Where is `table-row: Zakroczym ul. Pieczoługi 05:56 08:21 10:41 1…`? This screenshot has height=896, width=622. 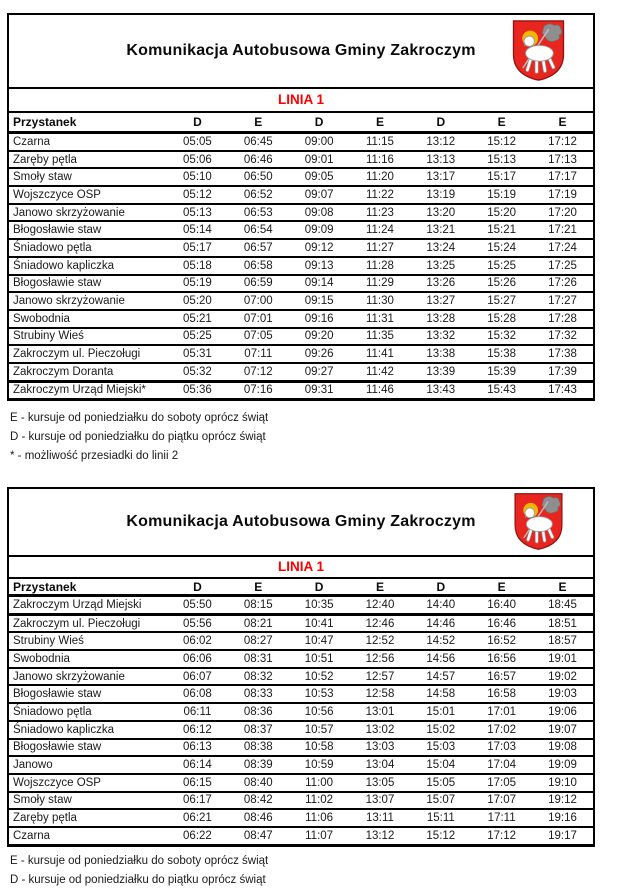 table-row: Zakroczym ul. Pieczoługi 05:56 08:21 10:41 1… is located at coordinates (301, 623).